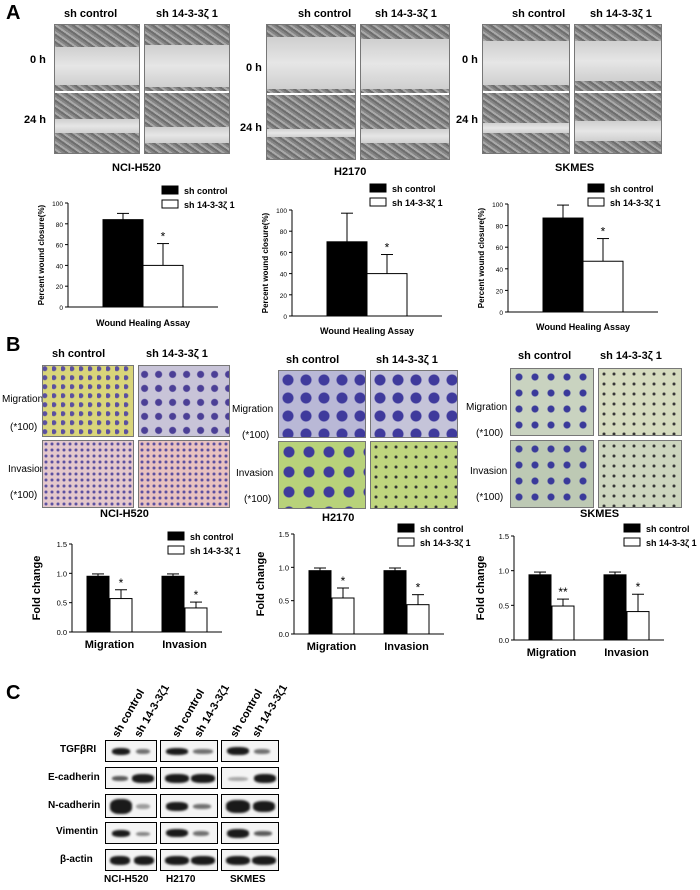 Image resolution: width=700 pixels, height=890 pixels. Describe the element at coordinates (77, 831) in the screenshot. I see `protein-label: Vimentin` at that location.